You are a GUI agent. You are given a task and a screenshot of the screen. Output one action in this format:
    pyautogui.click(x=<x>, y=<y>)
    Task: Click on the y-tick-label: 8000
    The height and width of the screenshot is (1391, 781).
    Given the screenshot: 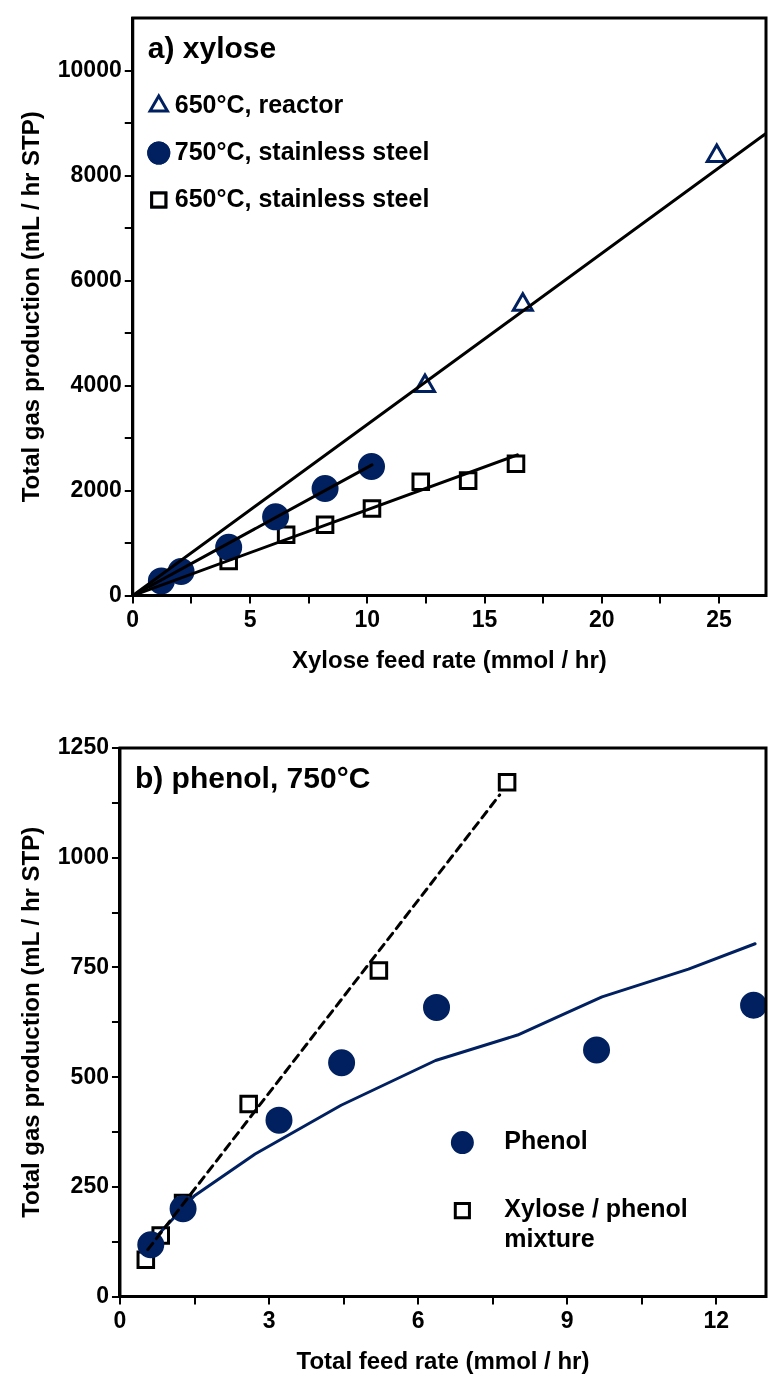 What is the action you would take?
    pyautogui.click(x=96, y=173)
    